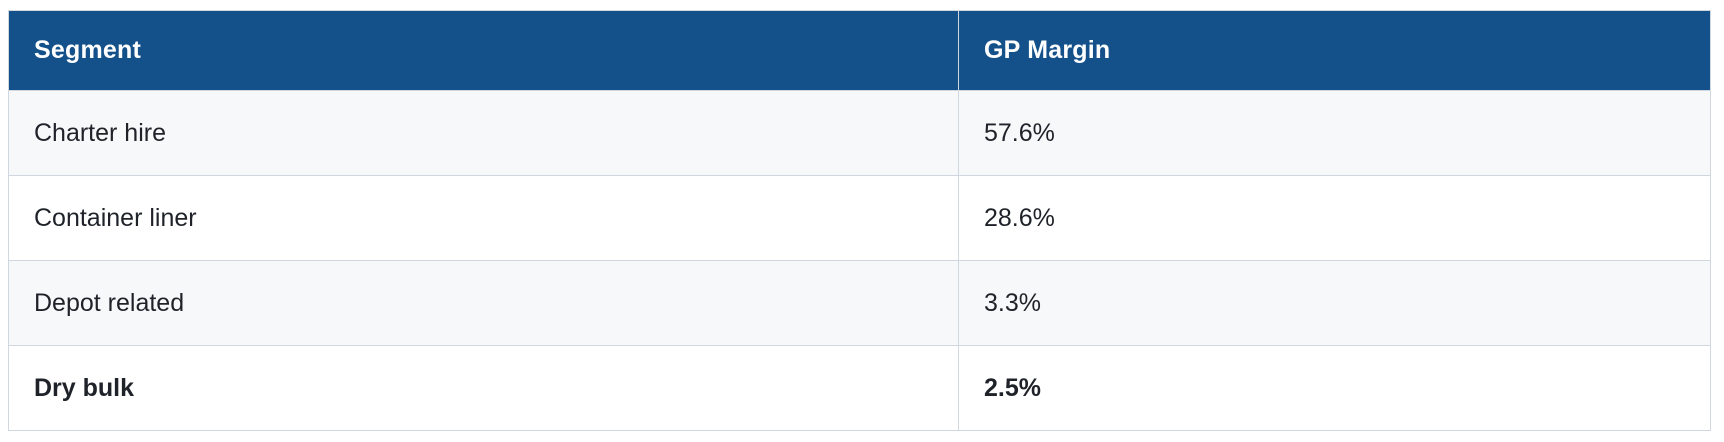 The image size is (1724, 442). What do you see at coordinates (483, 388) in the screenshot?
I see `segment-cell: Dry bulk` at bounding box center [483, 388].